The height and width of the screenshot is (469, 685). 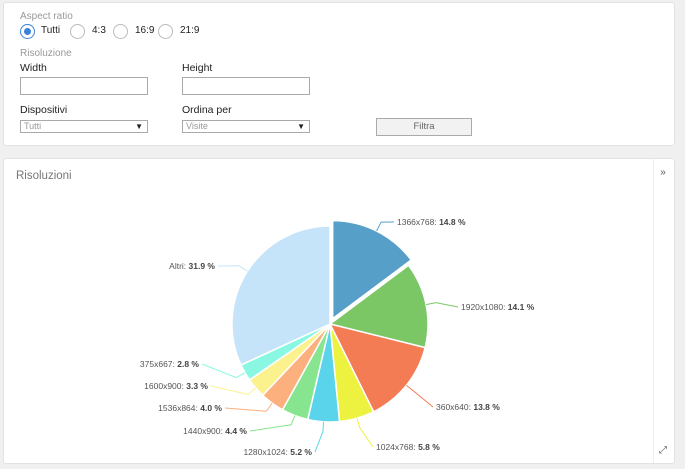 I want to click on pie-label: Altri: 31.9 %, so click(x=192, y=266).